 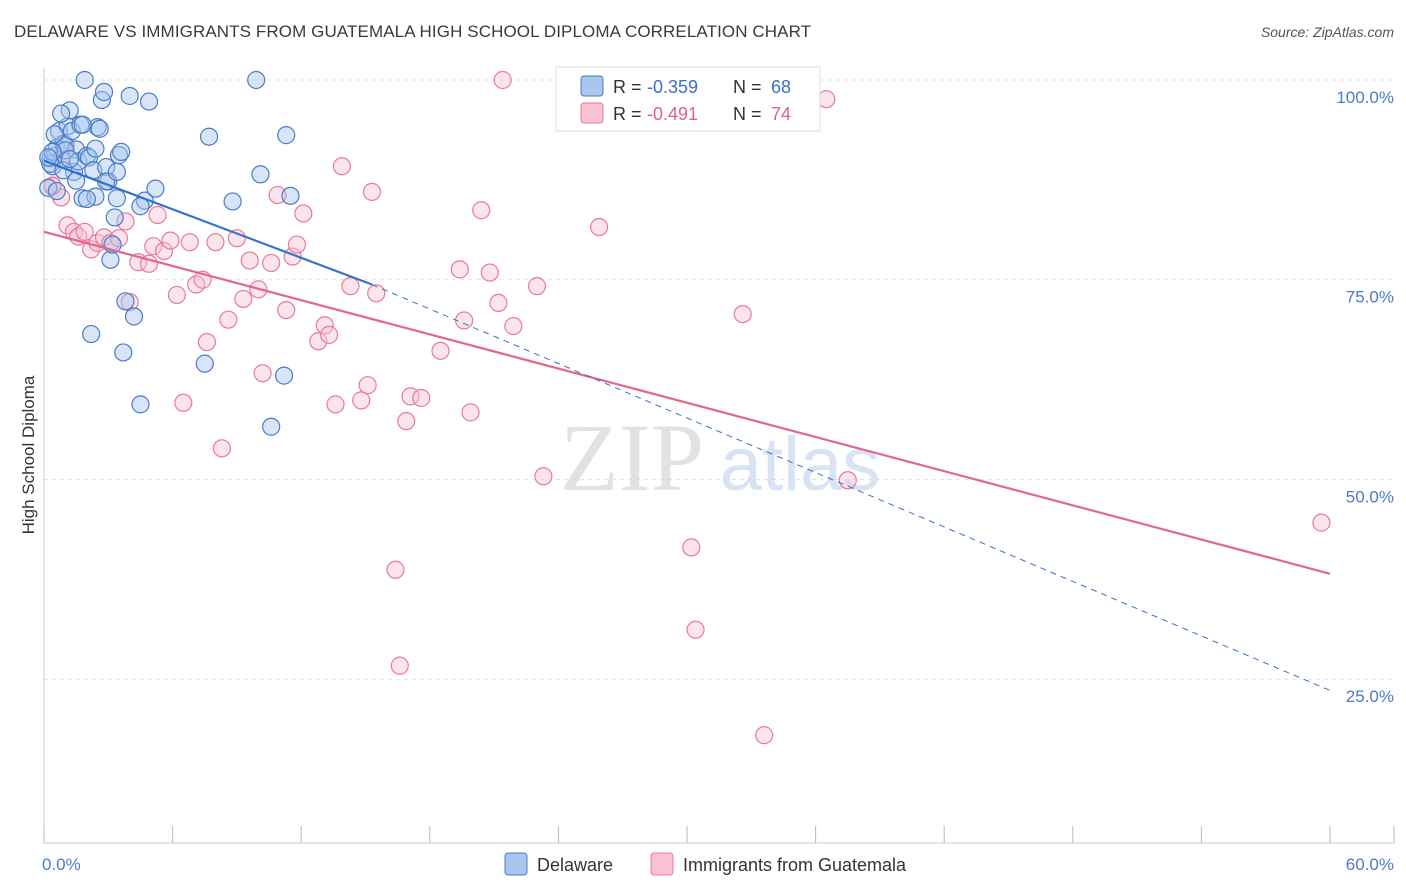 I want to click on legend-r-label-blue: R =, so click(x=627, y=87).